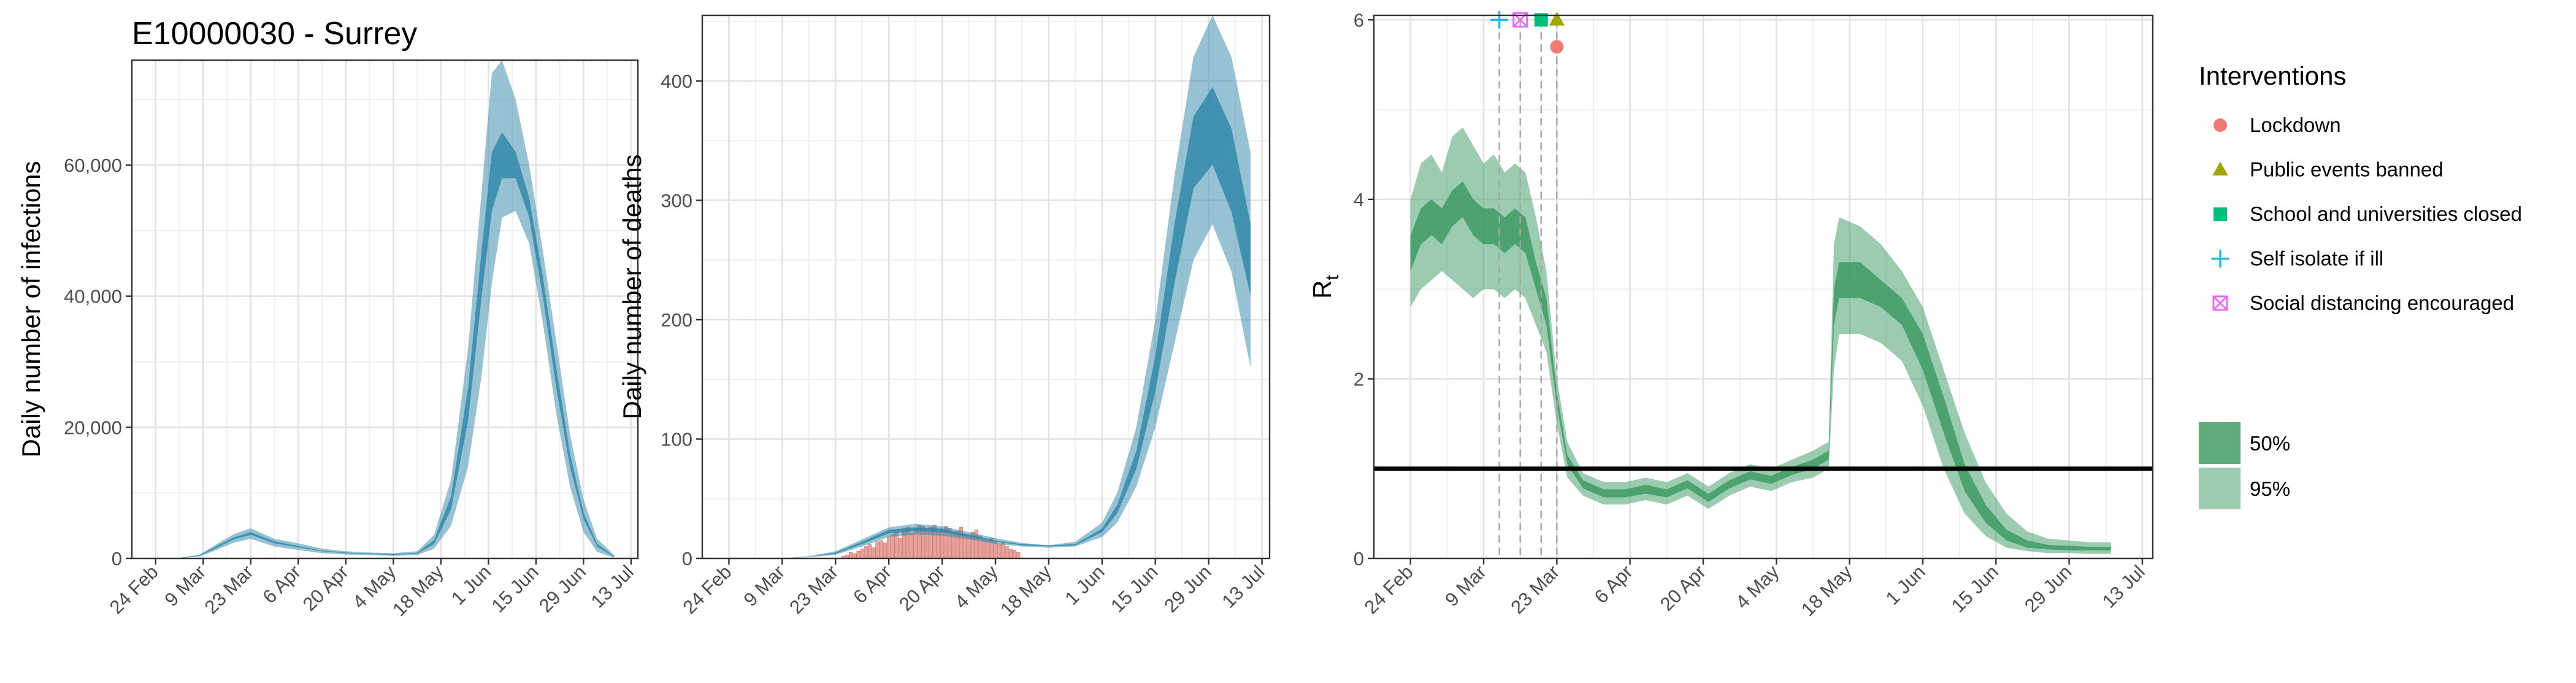 This screenshot has width=2576, height=683. What do you see at coordinates (2123, 586) in the screenshot?
I see `rt-x-tick-label: 13 Jul` at bounding box center [2123, 586].